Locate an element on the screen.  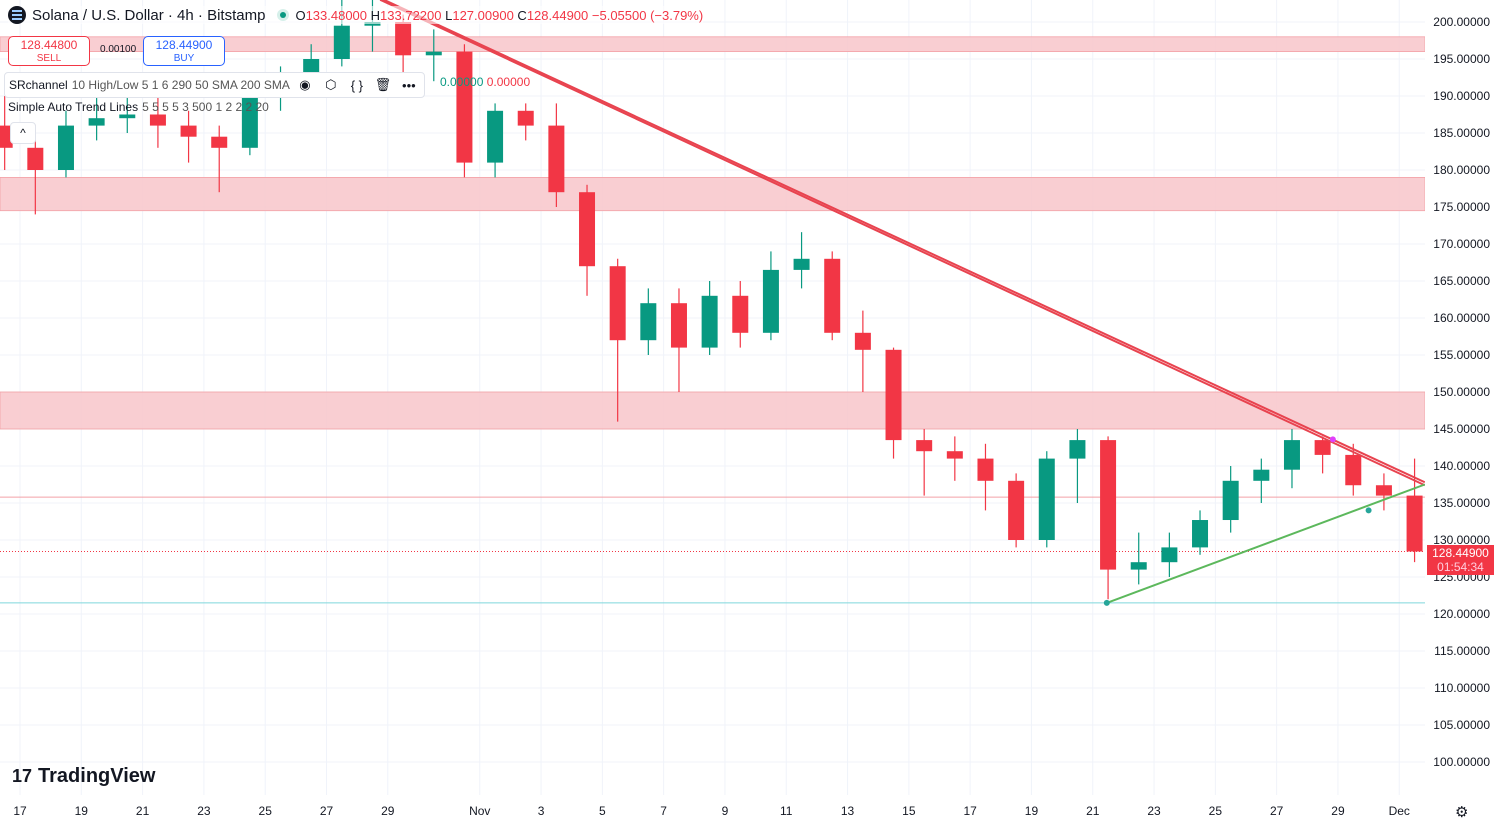
price-tick-label: 160.00000 is located at coordinates (1461, 318).